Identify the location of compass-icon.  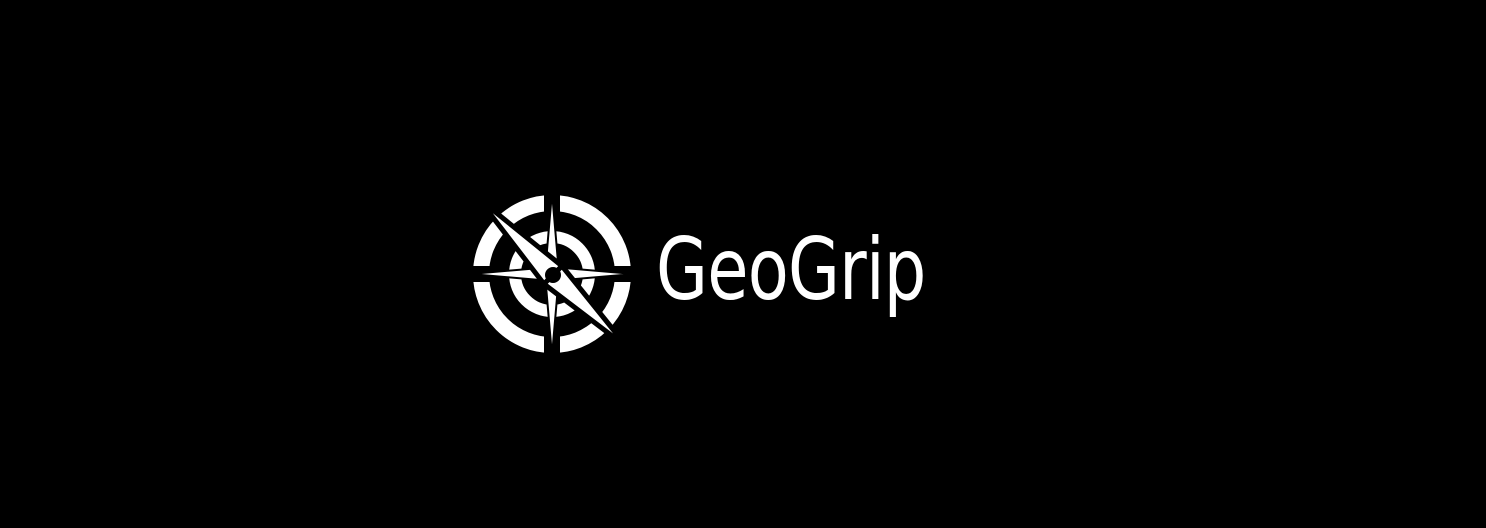
(552, 274).